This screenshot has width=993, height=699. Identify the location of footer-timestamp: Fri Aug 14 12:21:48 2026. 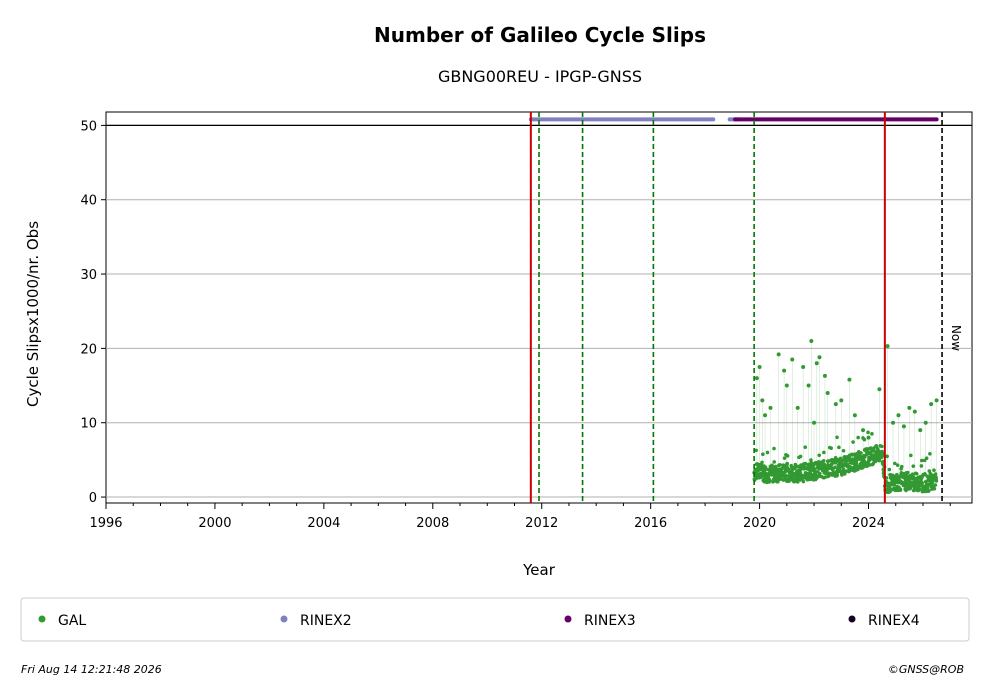
(91, 669).